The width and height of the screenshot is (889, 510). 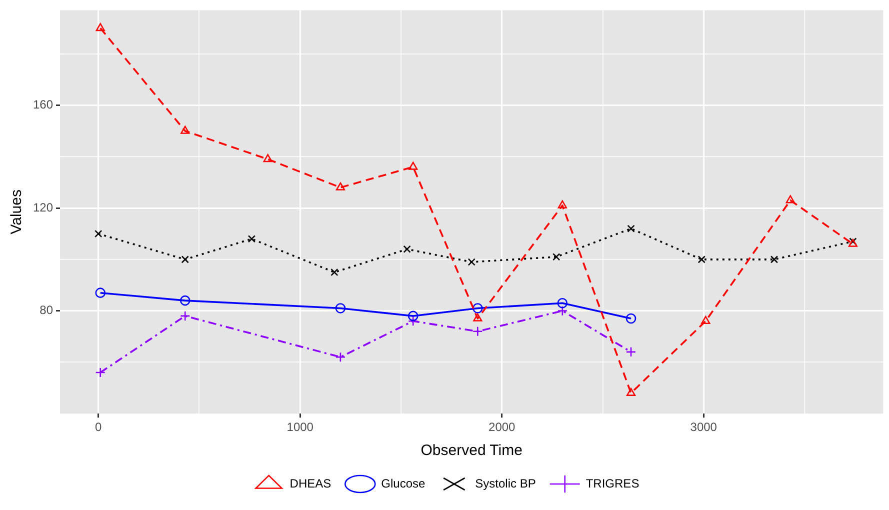 What do you see at coordinates (704, 427) in the screenshot?
I see `x-tick-label: 3000` at bounding box center [704, 427].